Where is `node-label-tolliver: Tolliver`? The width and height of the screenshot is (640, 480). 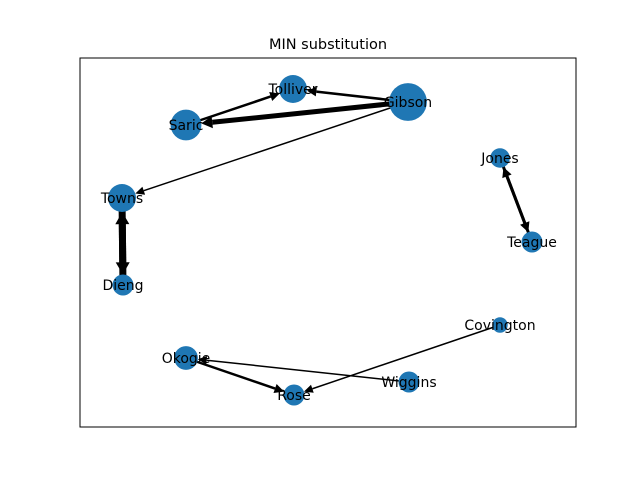 node-label-tolliver: Tolliver is located at coordinates (292, 90).